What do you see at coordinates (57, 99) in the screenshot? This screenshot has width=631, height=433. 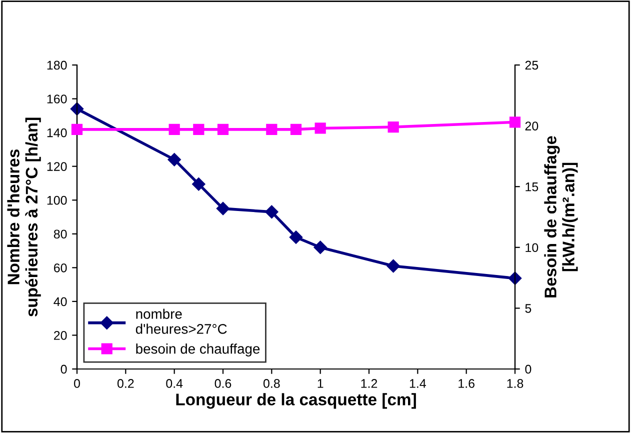 I see `y-tick-label: 160` at bounding box center [57, 99].